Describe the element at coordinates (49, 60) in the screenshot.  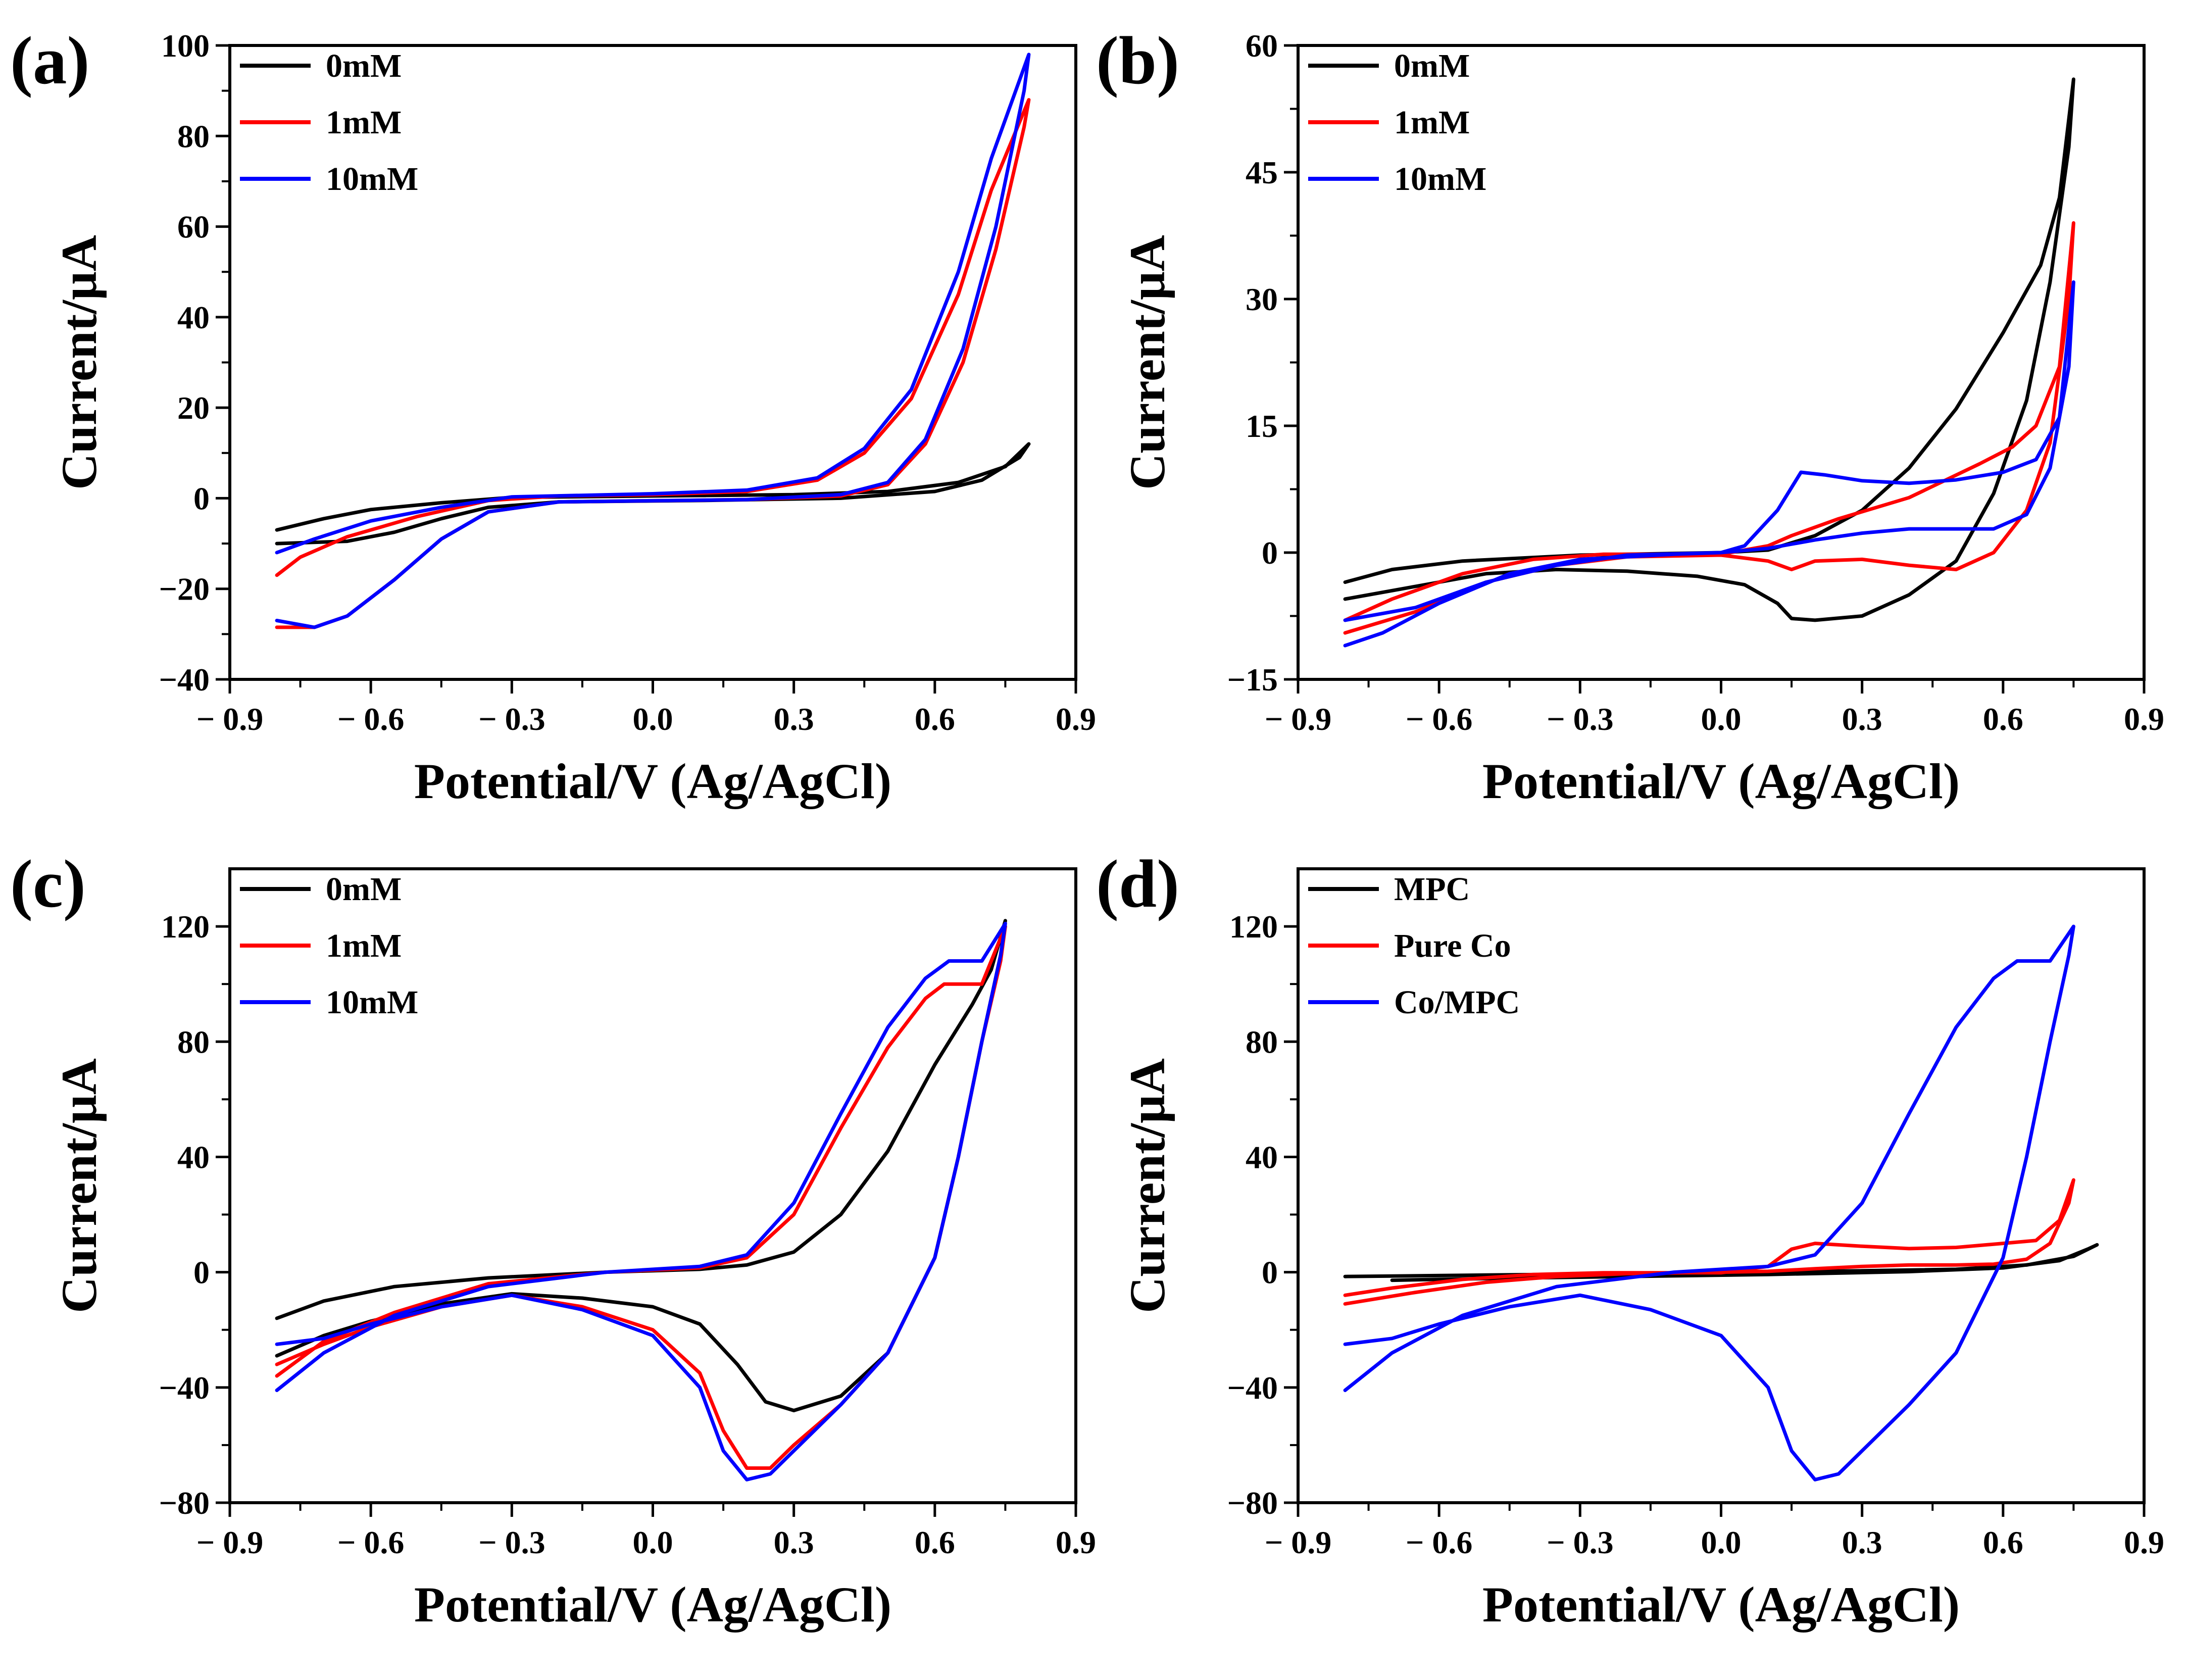
I see `panel-label: (a)` at that location.